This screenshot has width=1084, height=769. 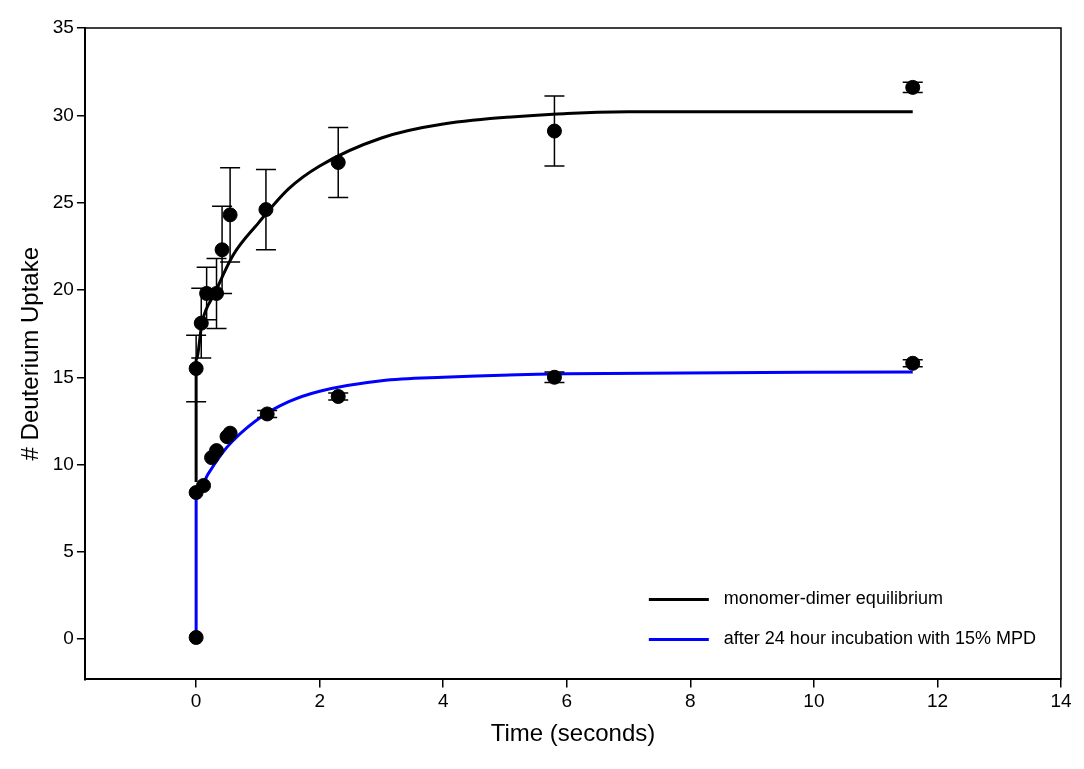 What do you see at coordinates (1061, 701) in the screenshot?
I see `x-tick-label: 14` at bounding box center [1061, 701].